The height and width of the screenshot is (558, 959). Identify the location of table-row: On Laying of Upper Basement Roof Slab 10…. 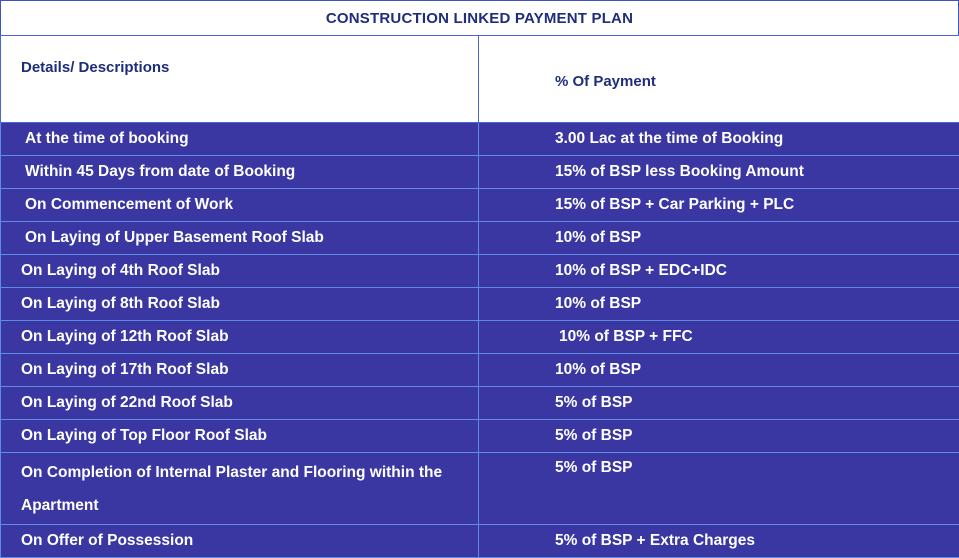
(480, 238).